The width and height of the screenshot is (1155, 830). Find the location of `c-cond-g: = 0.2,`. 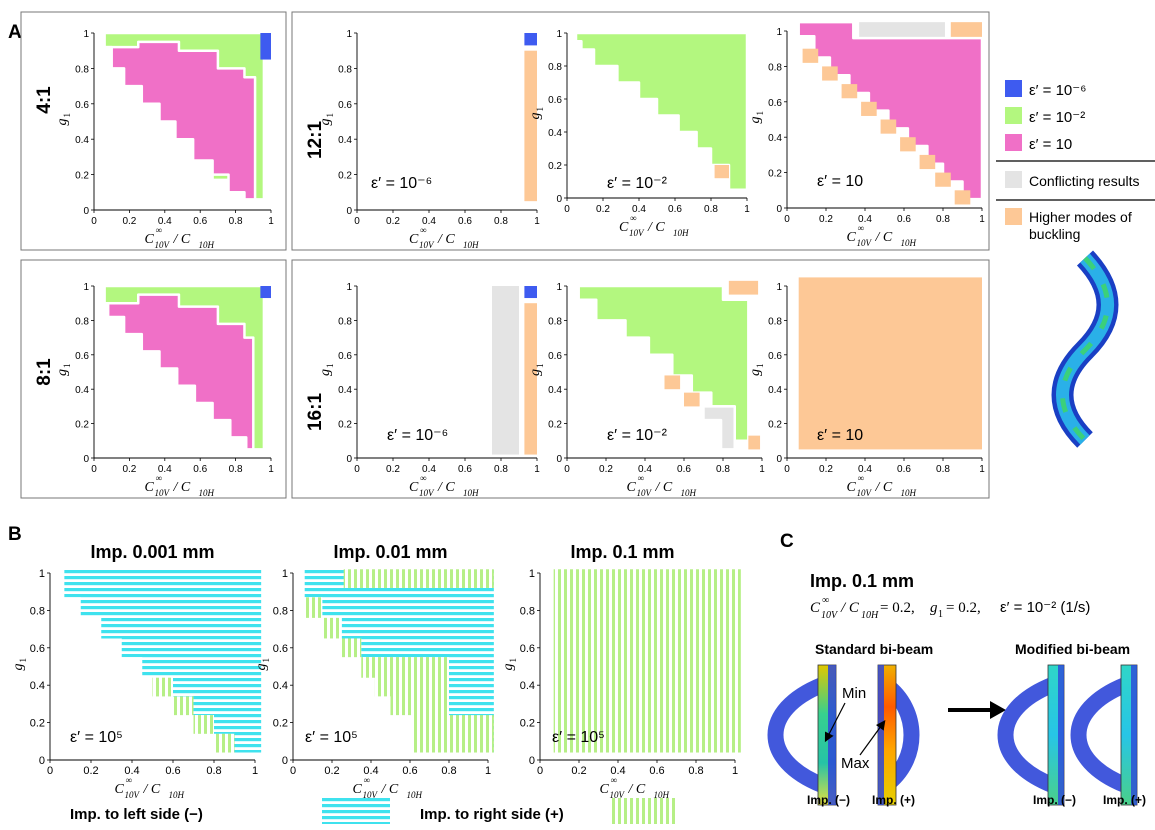

c-cond-g: = 0.2, is located at coordinates (963, 608).